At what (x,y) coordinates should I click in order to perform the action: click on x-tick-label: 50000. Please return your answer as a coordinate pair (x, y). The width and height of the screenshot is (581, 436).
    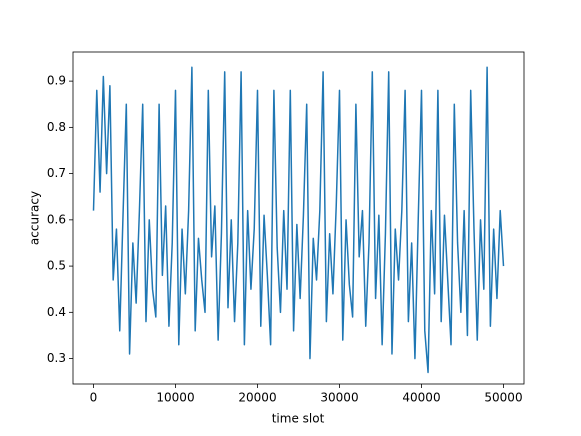
    Looking at the image, I should click on (503, 398).